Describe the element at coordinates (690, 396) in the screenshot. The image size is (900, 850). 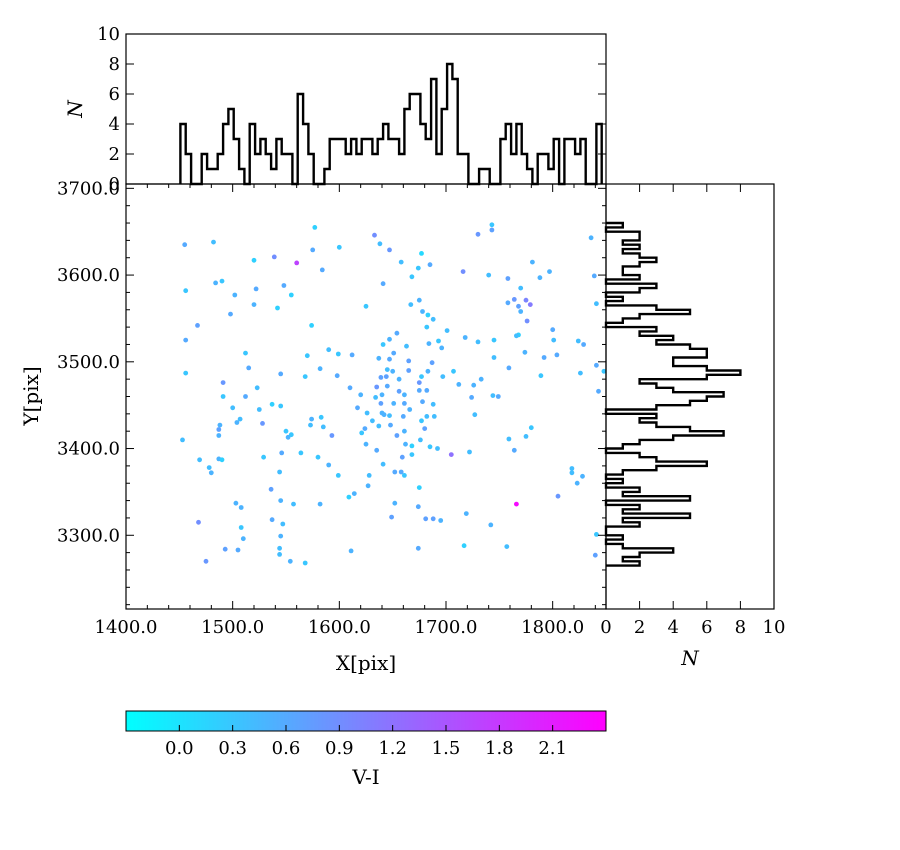
I see `right-histogram-frame` at that location.